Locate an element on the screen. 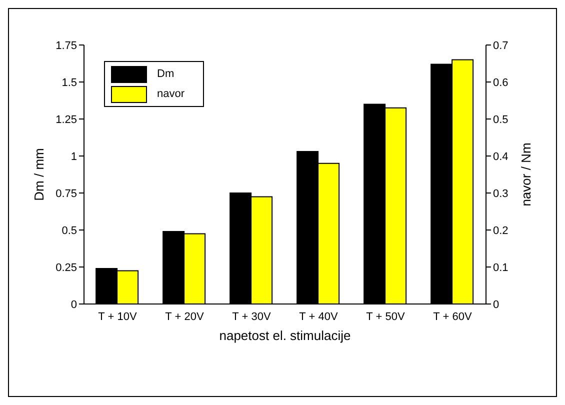 This screenshot has width=565, height=405. x-tick-label: T + 10V is located at coordinates (118, 316).